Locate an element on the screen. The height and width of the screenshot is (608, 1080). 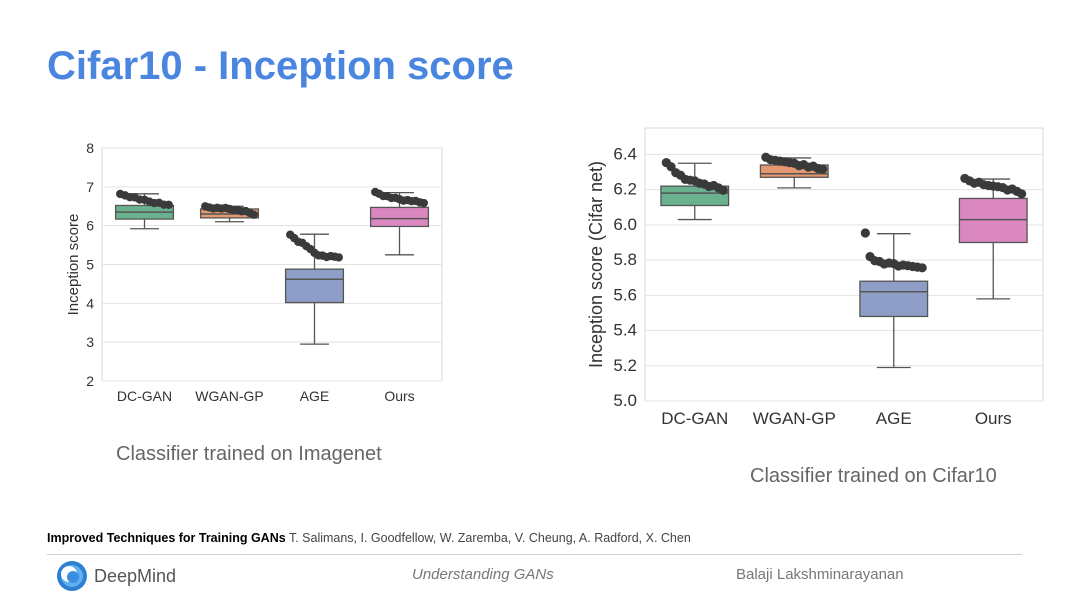
y-tick-label: 6 is located at coordinates (90, 226).